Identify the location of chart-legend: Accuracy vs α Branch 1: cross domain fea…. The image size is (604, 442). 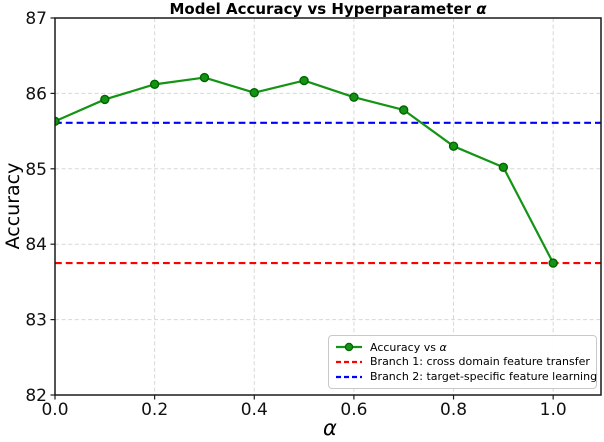
(462, 362).